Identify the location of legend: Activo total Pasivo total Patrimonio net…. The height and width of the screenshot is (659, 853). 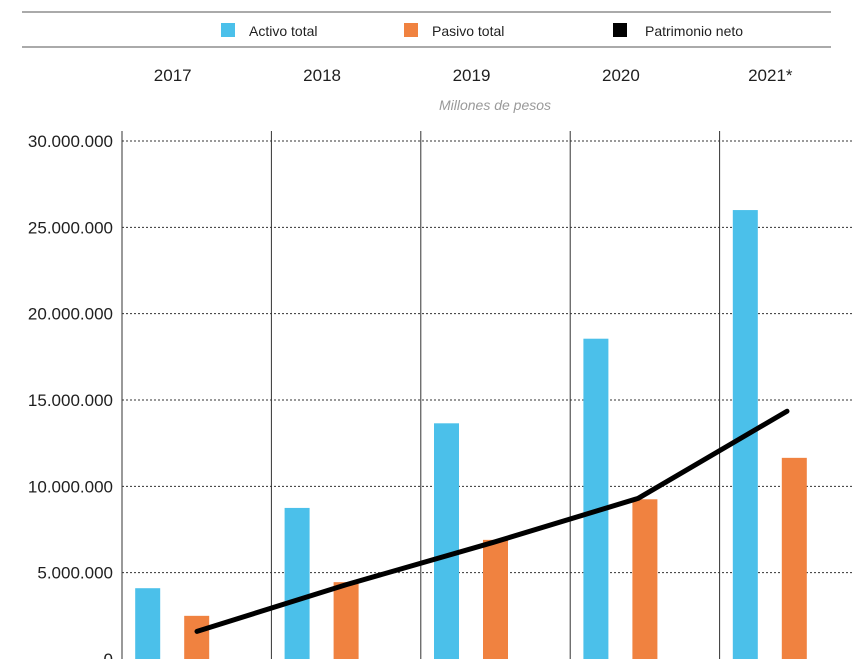
(482, 31).